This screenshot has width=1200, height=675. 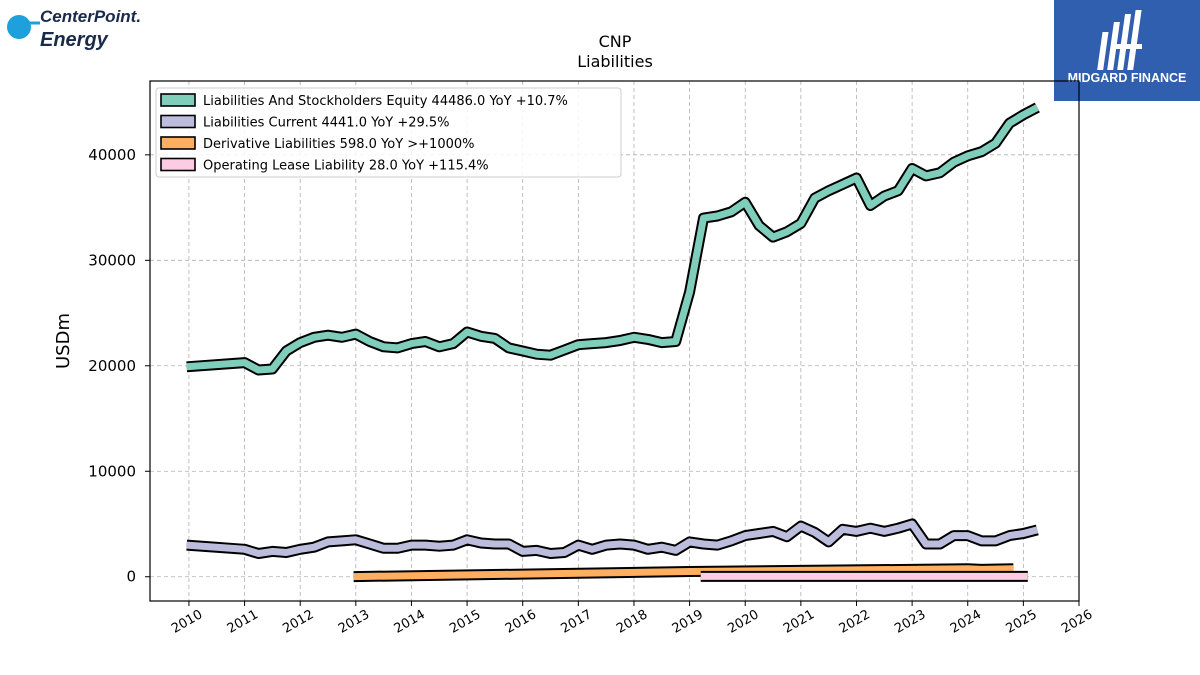 What do you see at coordinates (465, 622) in the screenshot?
I see `x-tick-label: 2015` at bounding box center [465, 622].